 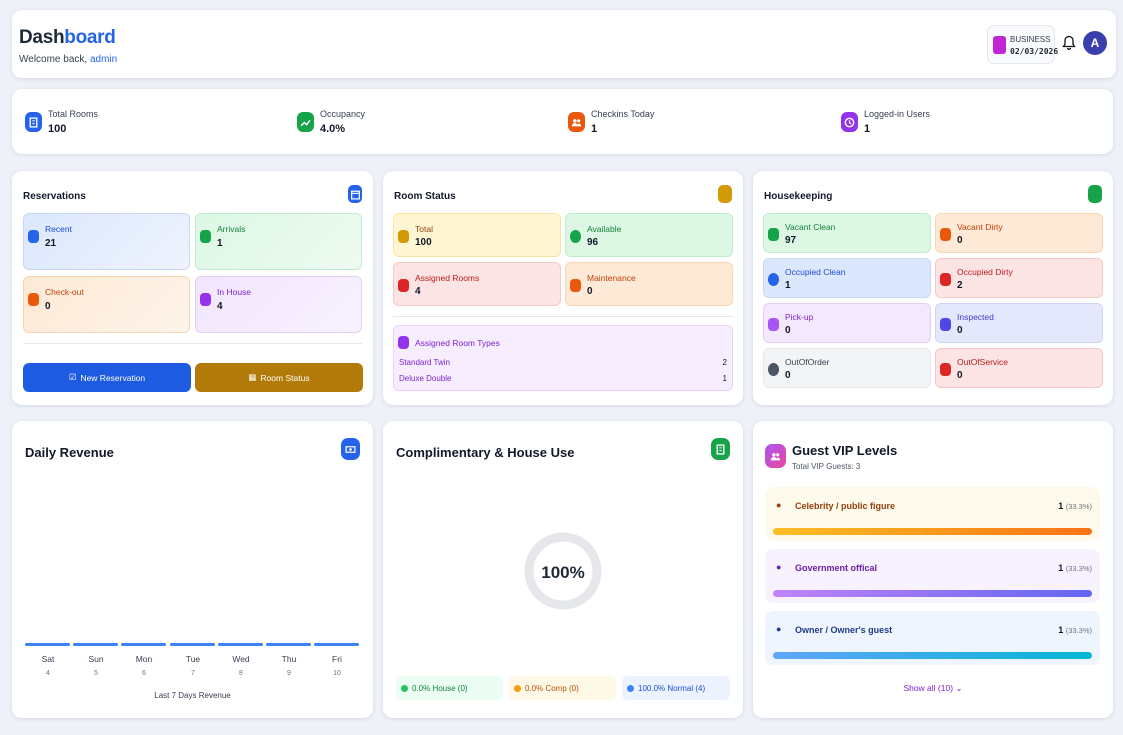 What do you see at coordinates (847, 233) in the screenshot?
I see `tile-vacant-clean: Vacant Clean 97` at bounding box center [847, 233].